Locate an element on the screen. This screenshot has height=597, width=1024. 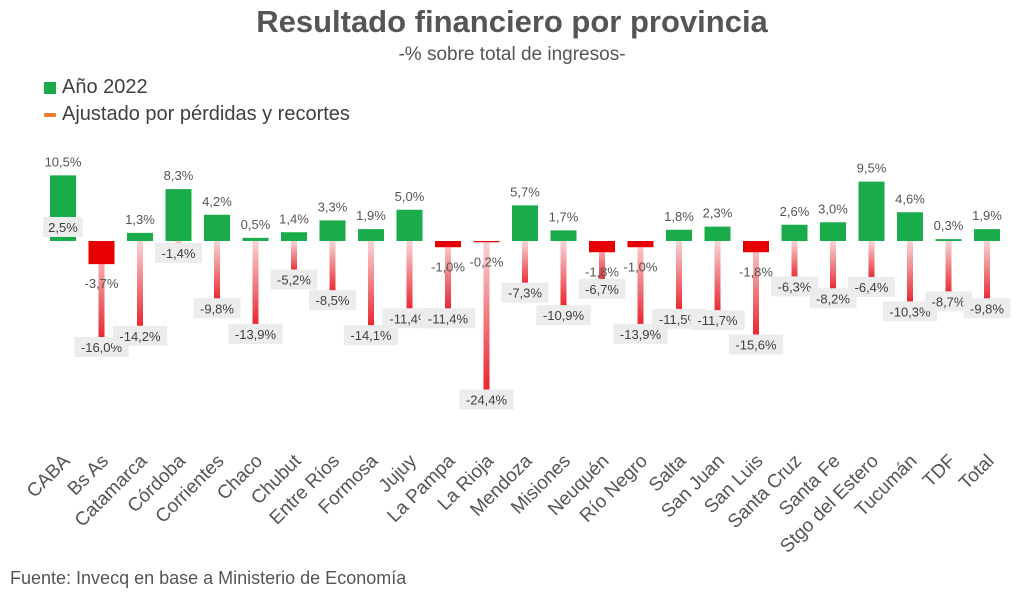
value-label-ano-2022: 4,6% is located at coordinates (910, 198).